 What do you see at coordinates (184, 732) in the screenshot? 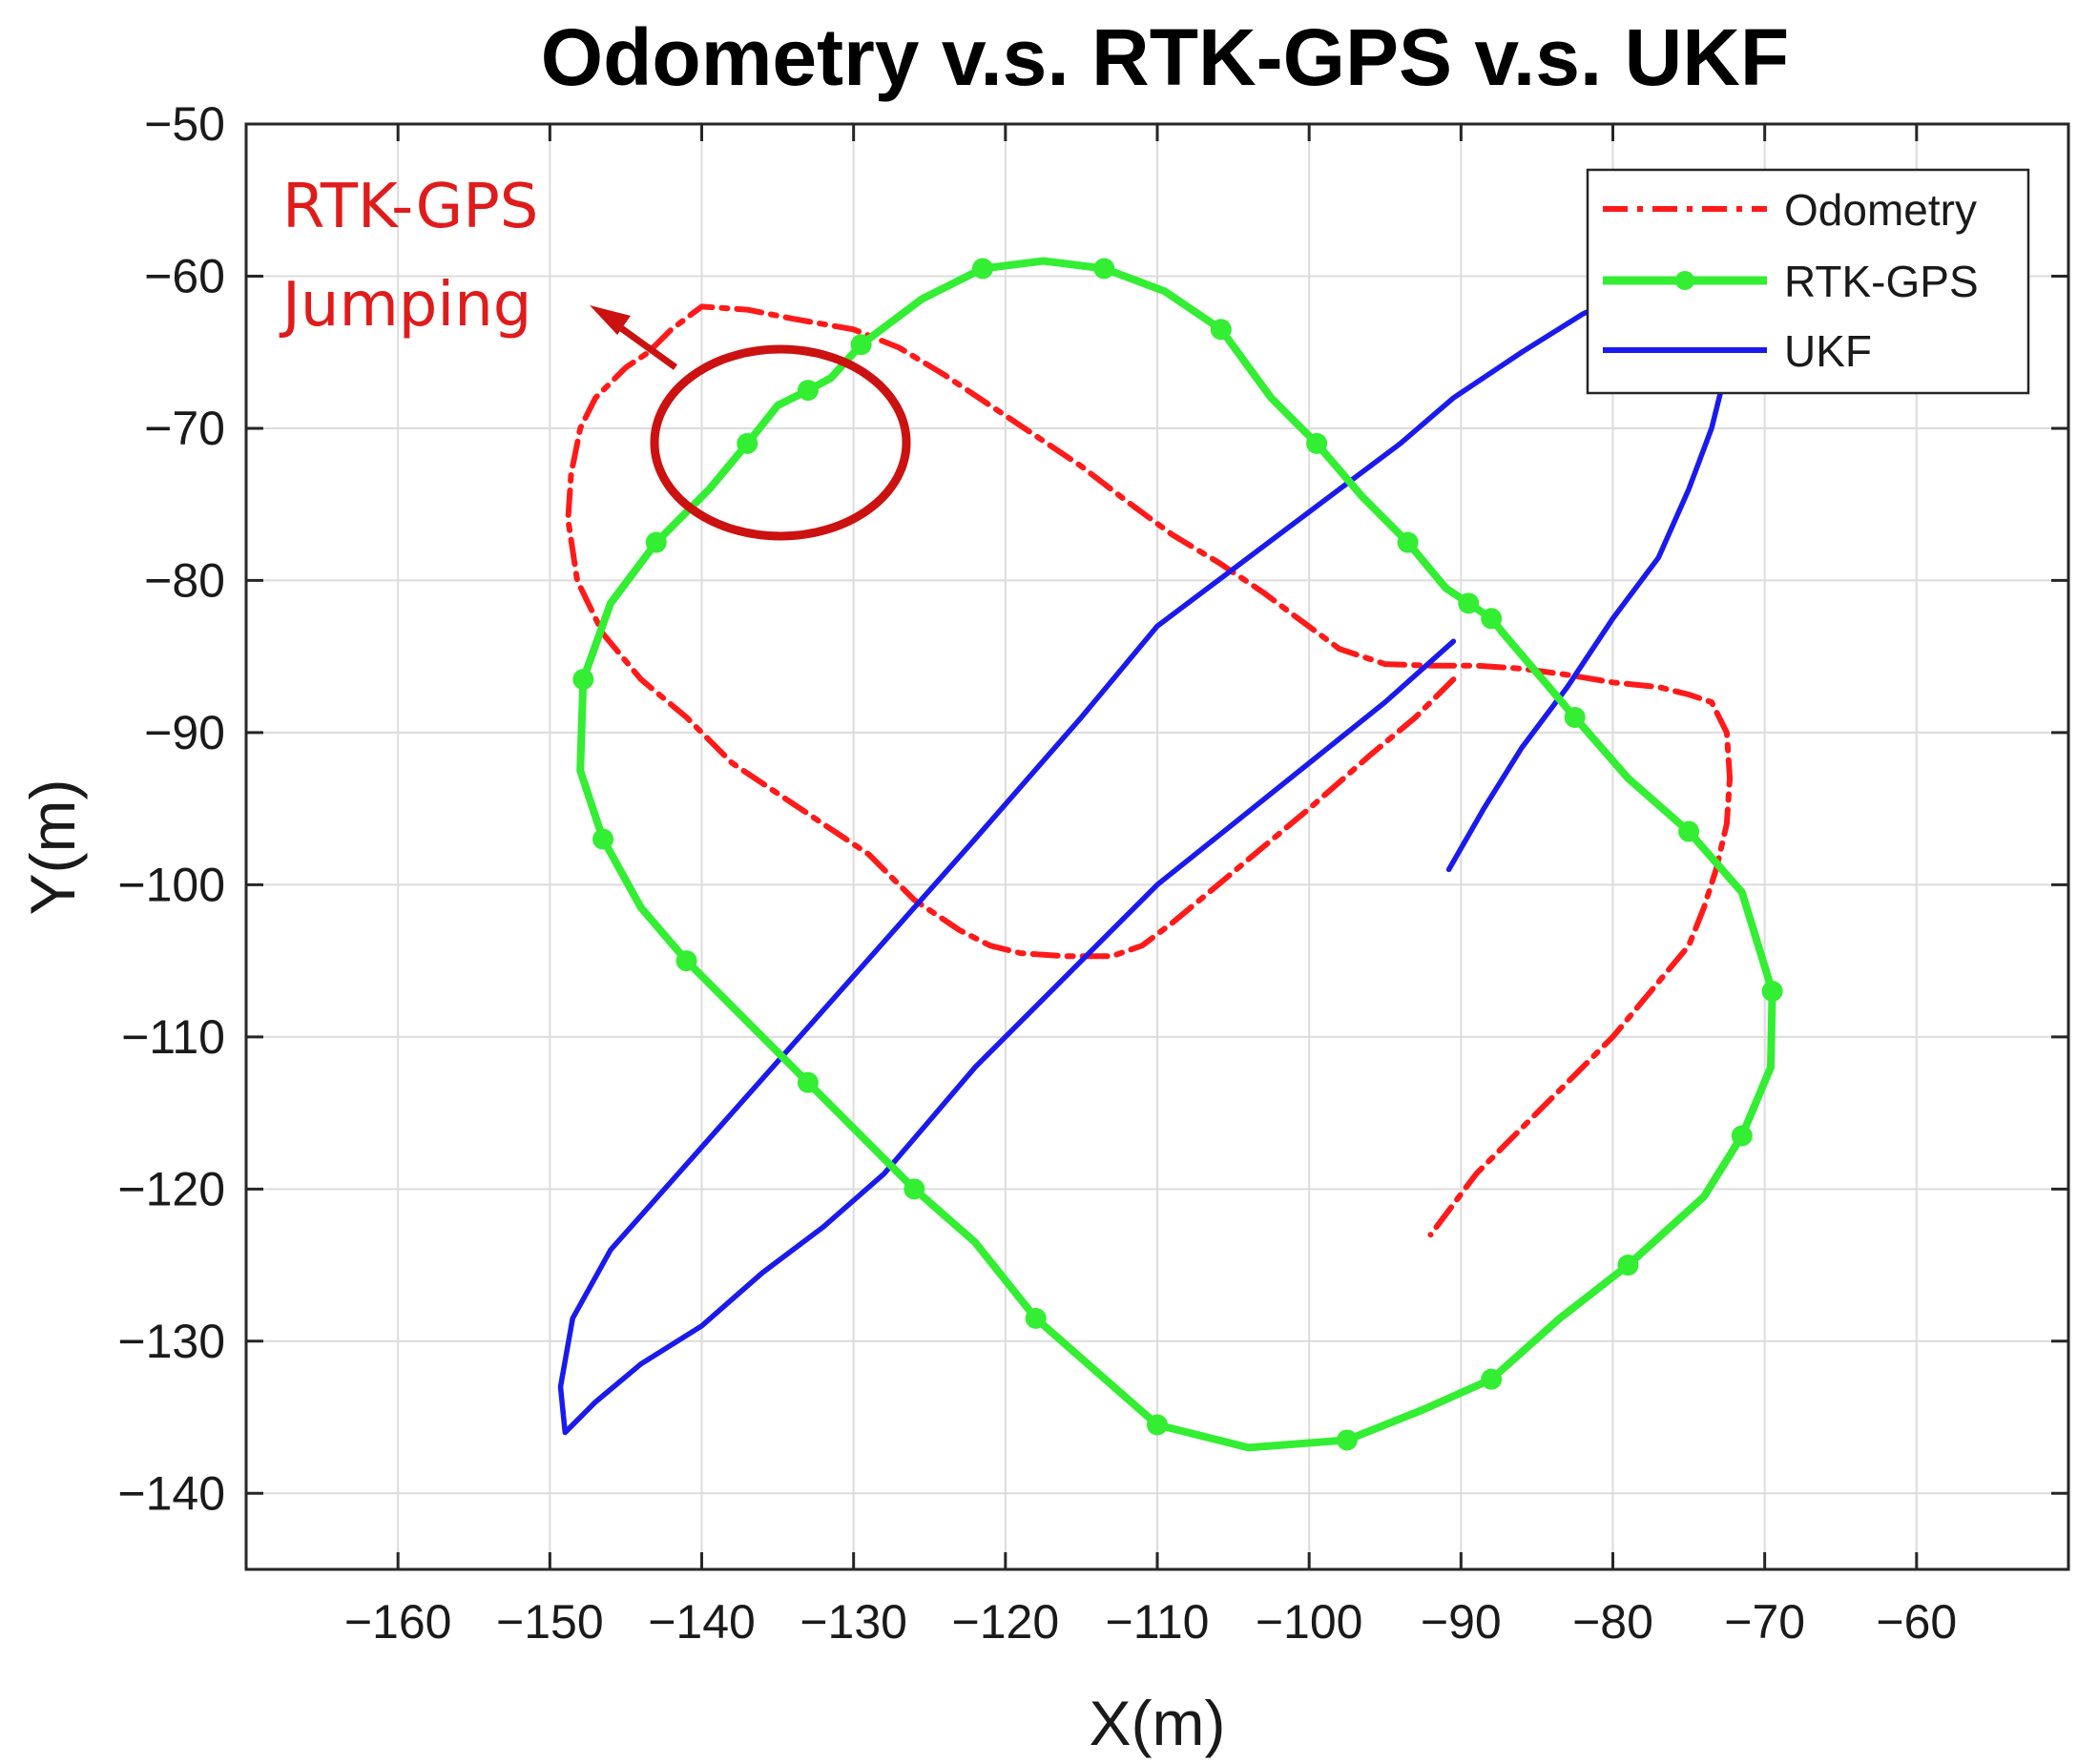
I see `y-tick-label: −90` at bounding box center [184, 732].